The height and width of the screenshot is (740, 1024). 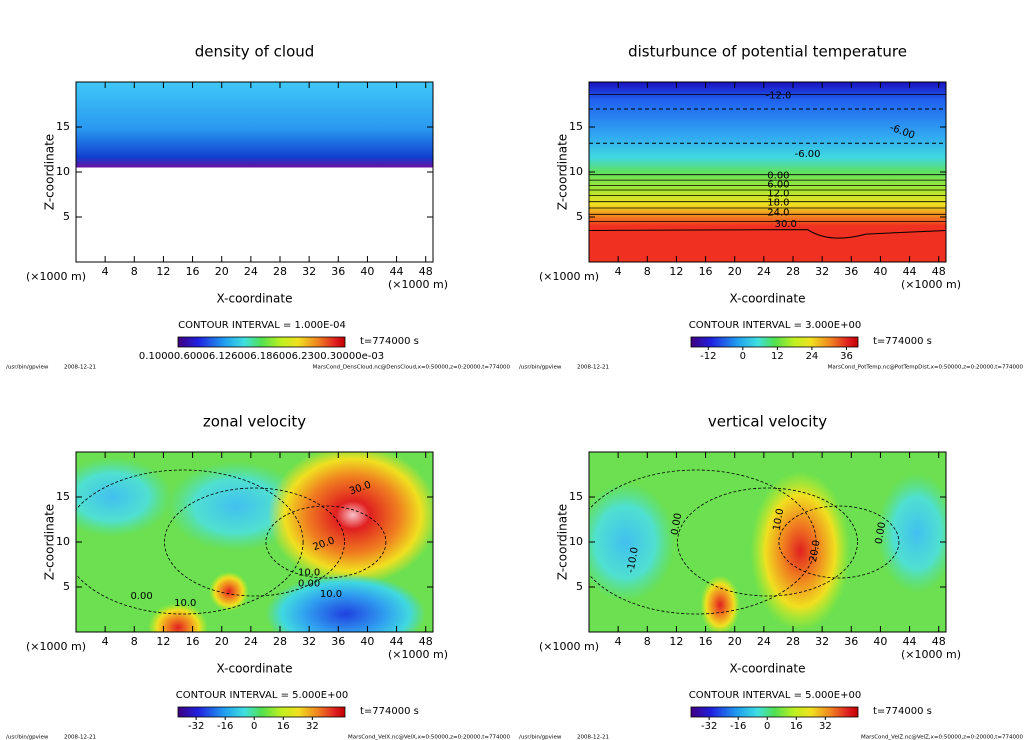 I want to click on contour-interval: CONTOUR INTERVAL = 1.000E-04, so click(x=262, y=325).